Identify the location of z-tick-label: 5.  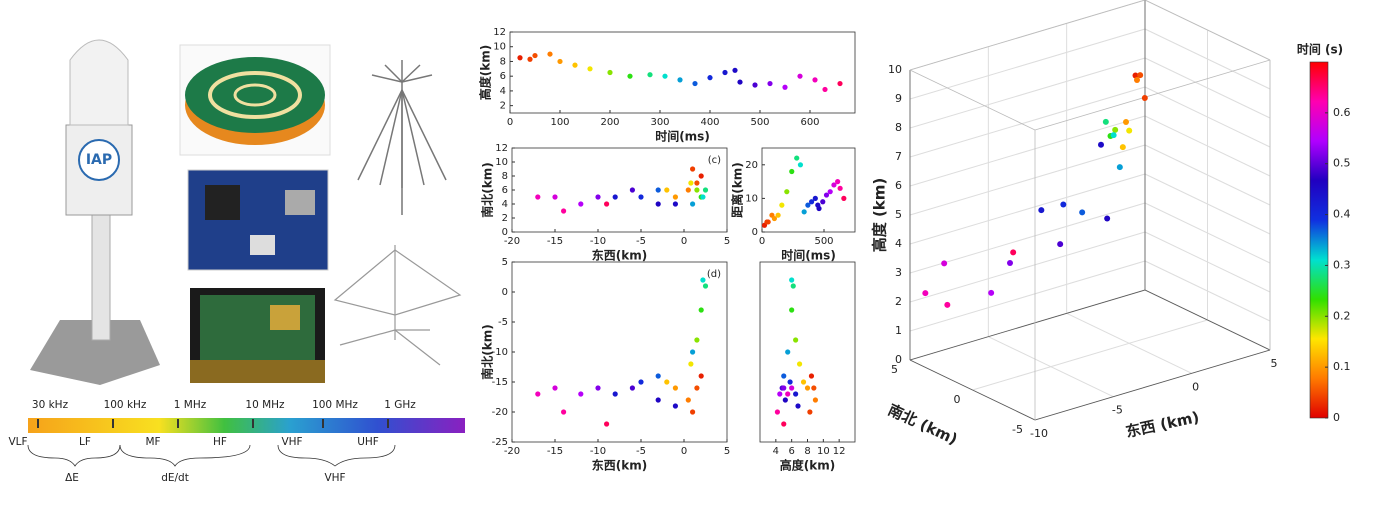
(898, 214).